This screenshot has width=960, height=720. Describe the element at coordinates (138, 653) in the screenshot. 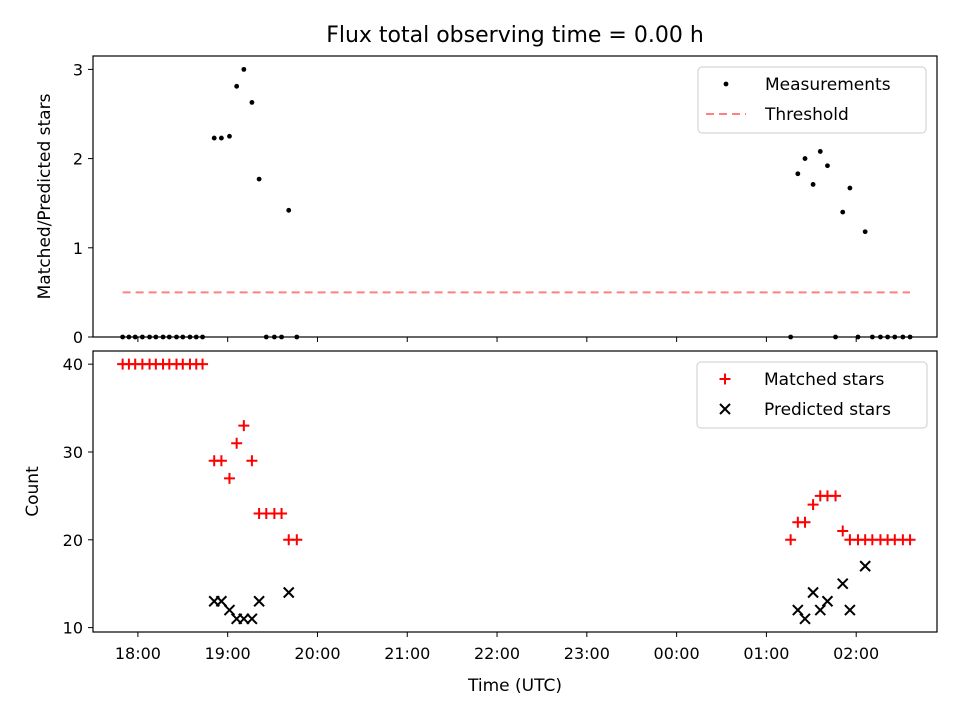

I see `x-tick-label: 18:00` at that location.